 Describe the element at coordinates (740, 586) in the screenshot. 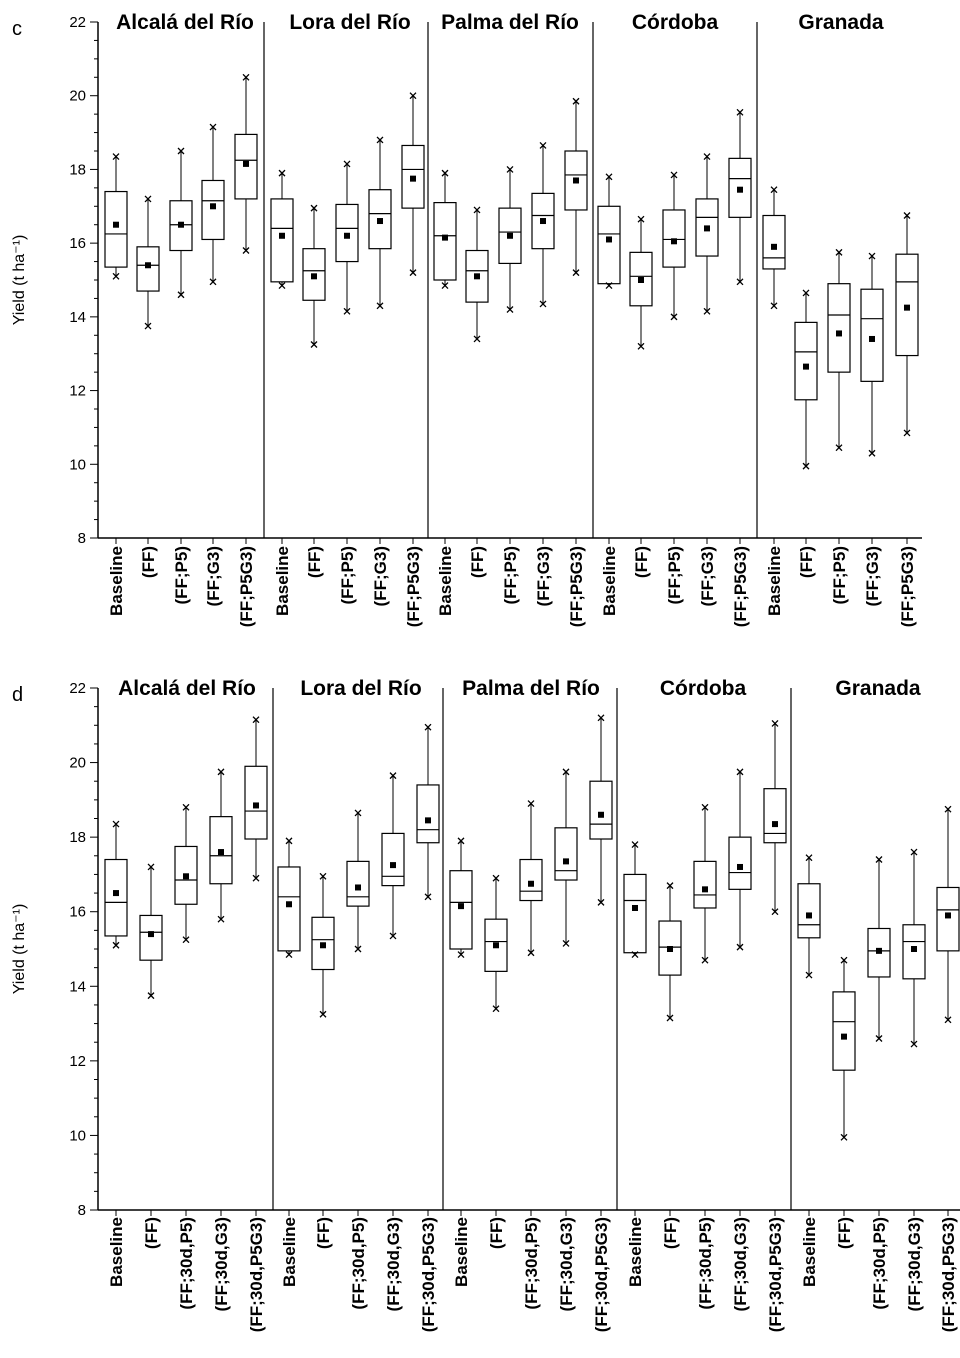

I see `category-label: (FF;P5G3)` at that location.